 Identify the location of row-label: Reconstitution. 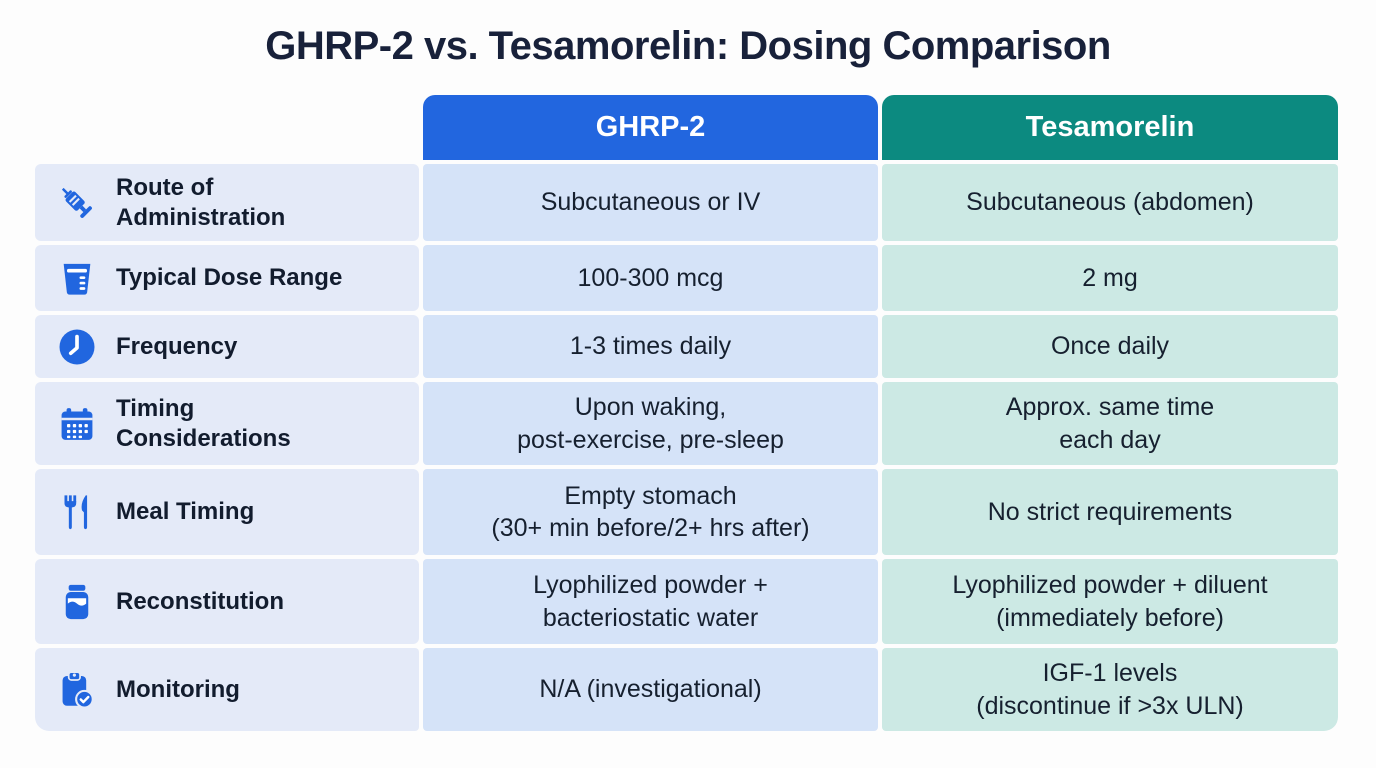
(200, 601).